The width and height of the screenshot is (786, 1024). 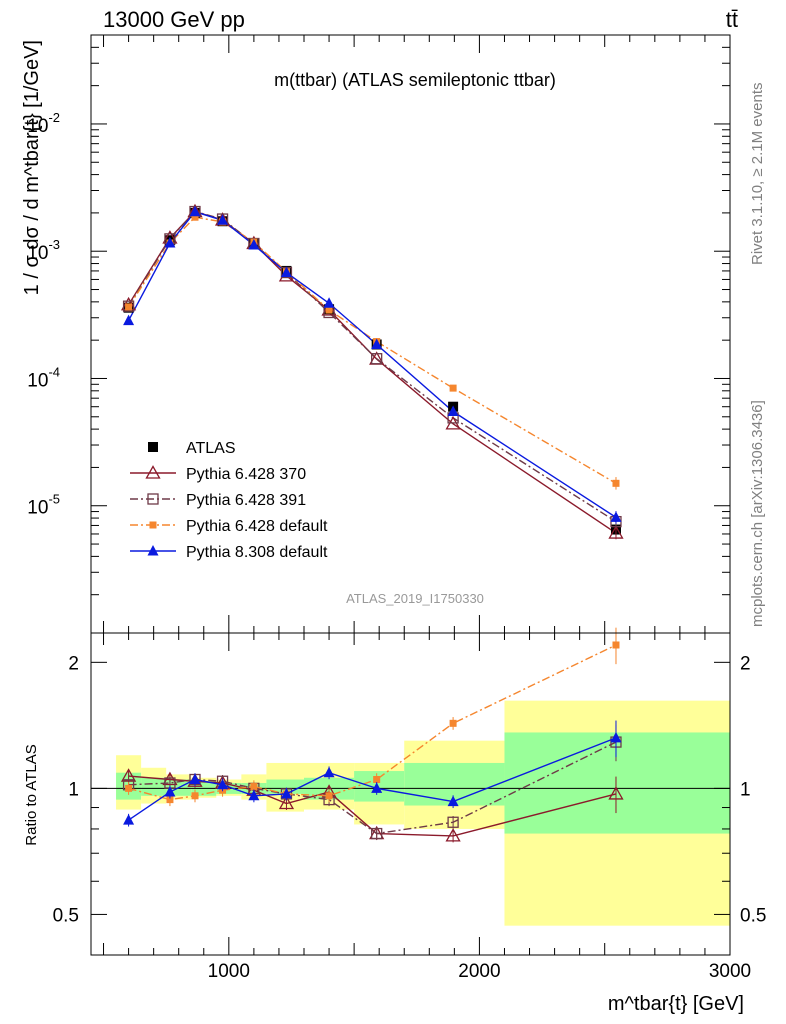 What do you see at coordinates (753, 915) in the screenshot?
I see `ratio-y-tick-label-right: 0.5` at bounding box center [753, 915].